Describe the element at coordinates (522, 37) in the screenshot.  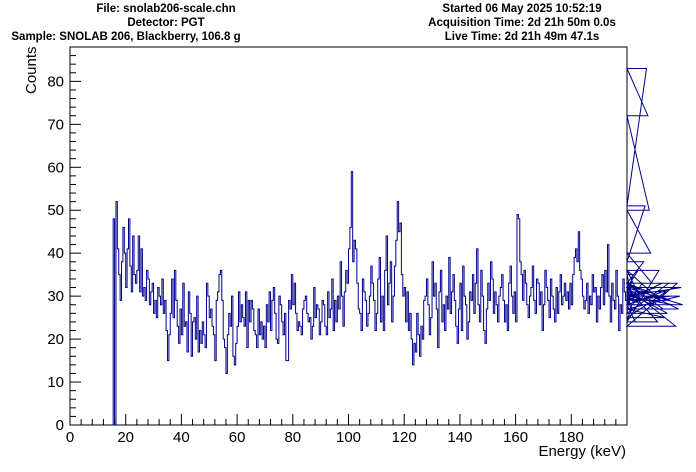
I see `header-live-time: Live Time: 2d 21h 49m 47.1s` at that location.